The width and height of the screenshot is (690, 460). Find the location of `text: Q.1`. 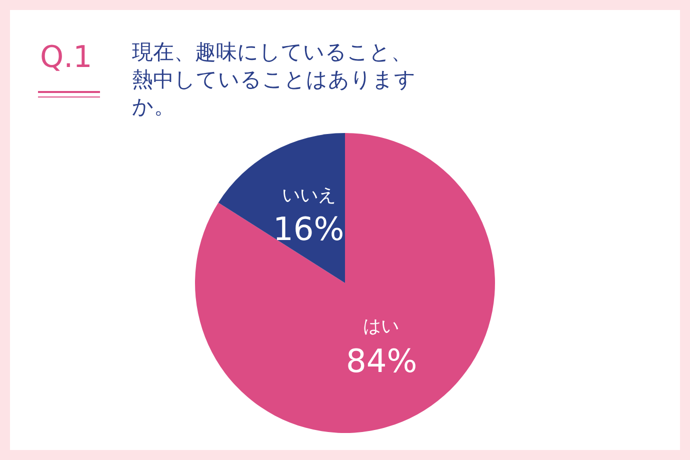

text: Q.1 is located at coordinates (66, 57).